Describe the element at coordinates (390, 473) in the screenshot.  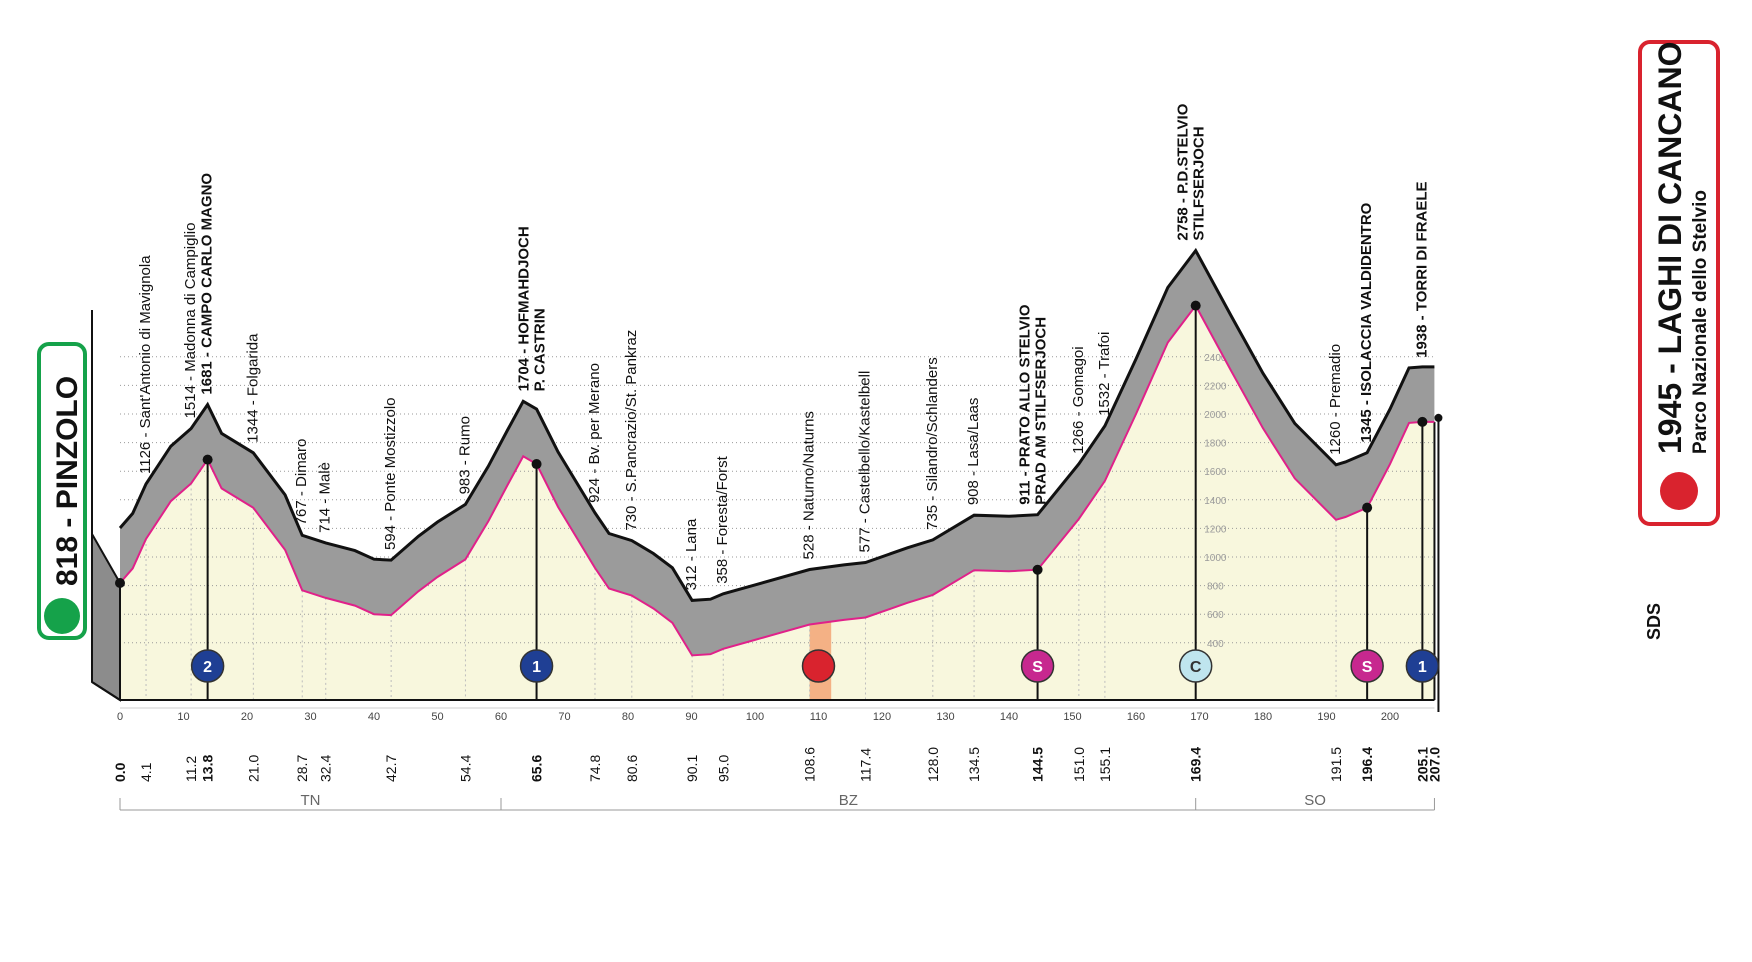
I see `place-label: 594 - Ponte Mostizzolo` at that location.